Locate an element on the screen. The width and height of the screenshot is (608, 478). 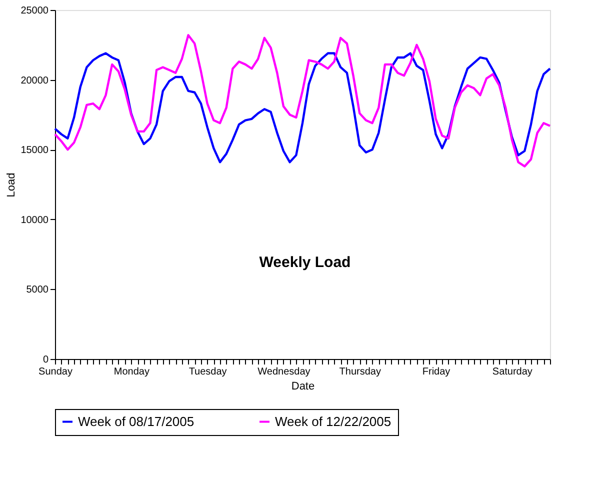
x-tick-label: Thursday is located at coordinates (360, 372).